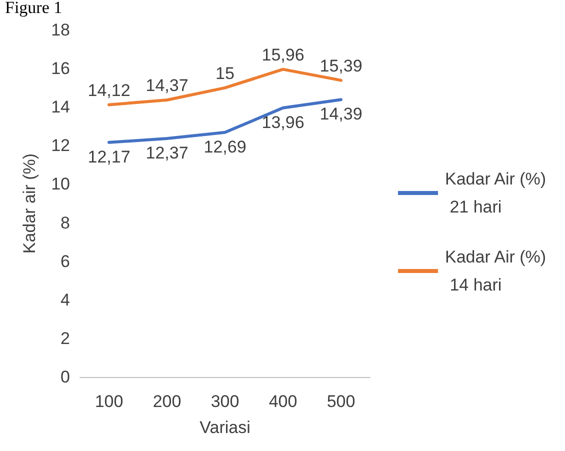 The width and height of the screenshot is (565, 451). Describe the element at coordinates (60, 68) in the screenshot. I see `y-tick-label: 16` at that location.